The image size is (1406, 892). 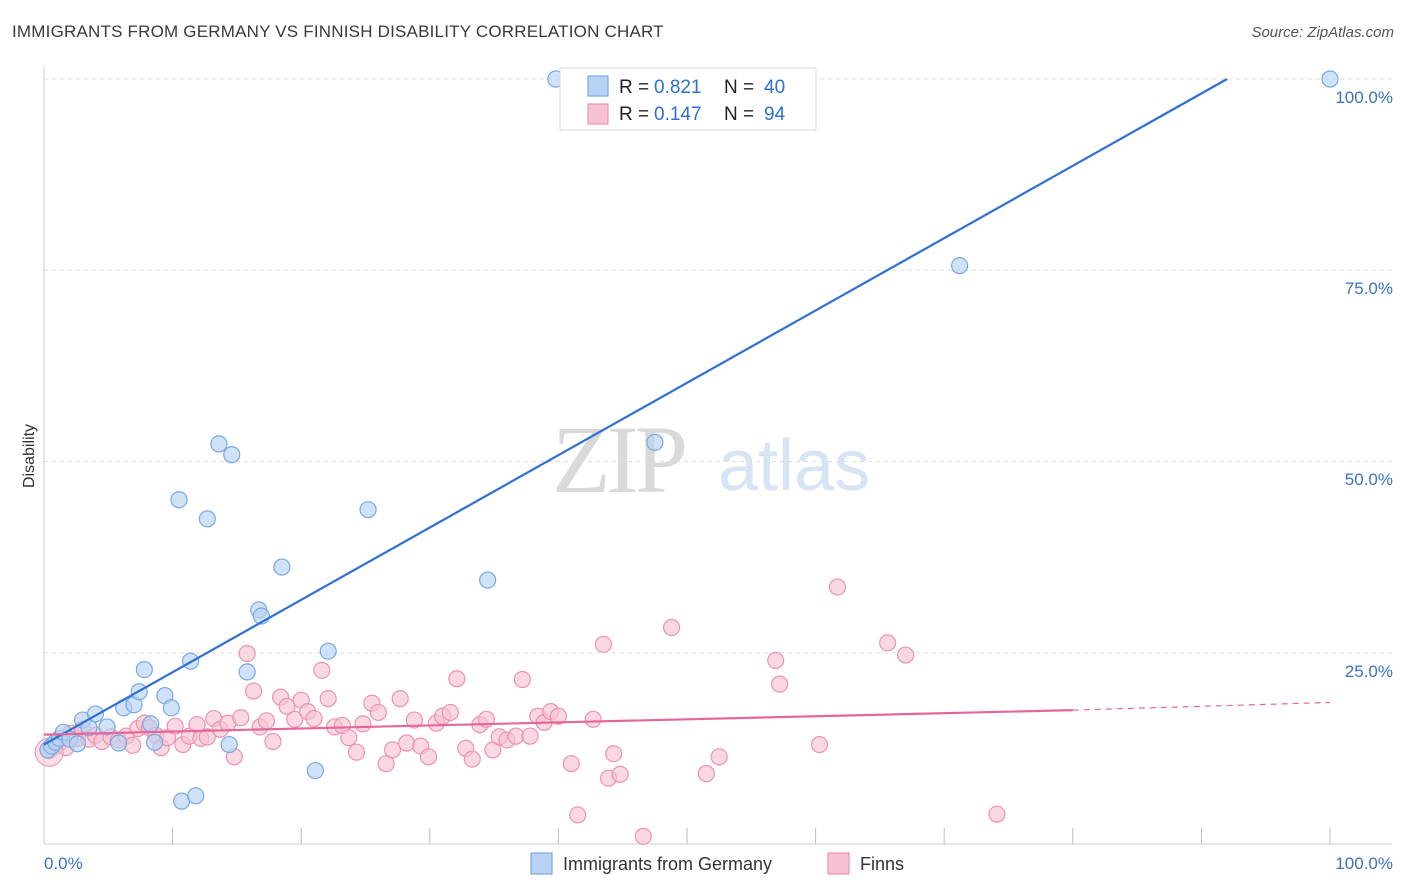 I want to click on bottom-legend-label-germany: Immigrants from Germany, so click(x=667, y=864).